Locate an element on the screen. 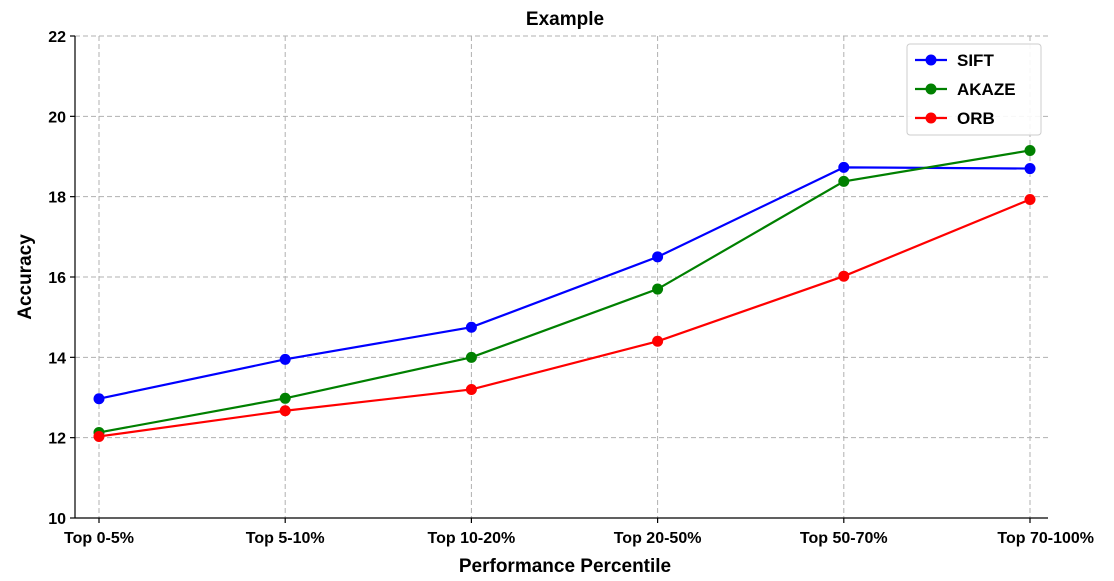 The image size is (1114, 581). x-tick-label: Top 10-20% is located at coordinates (472, 538).